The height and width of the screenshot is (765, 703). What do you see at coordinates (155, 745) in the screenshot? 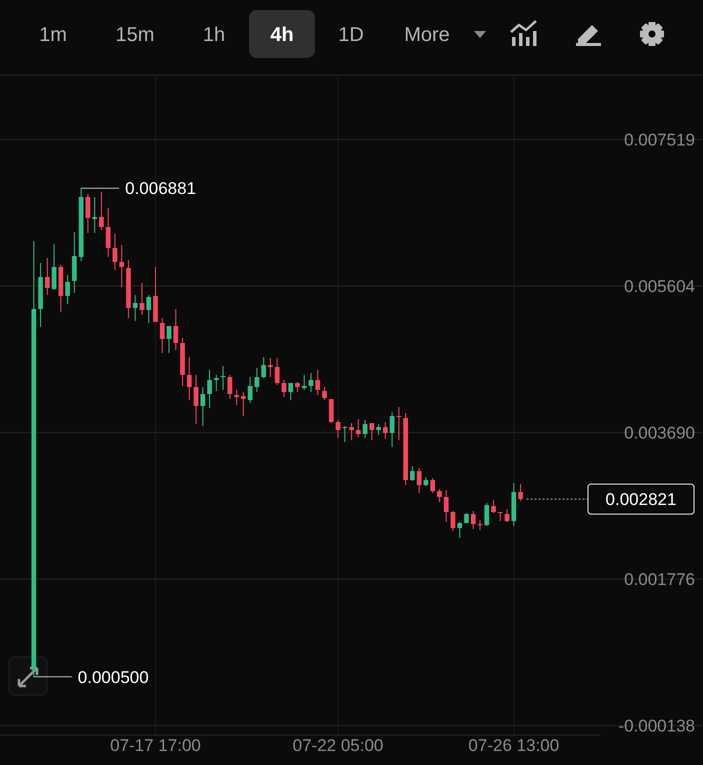
I see `x-tick-label: 07-17 17:00` at bounding box center [155, 745].